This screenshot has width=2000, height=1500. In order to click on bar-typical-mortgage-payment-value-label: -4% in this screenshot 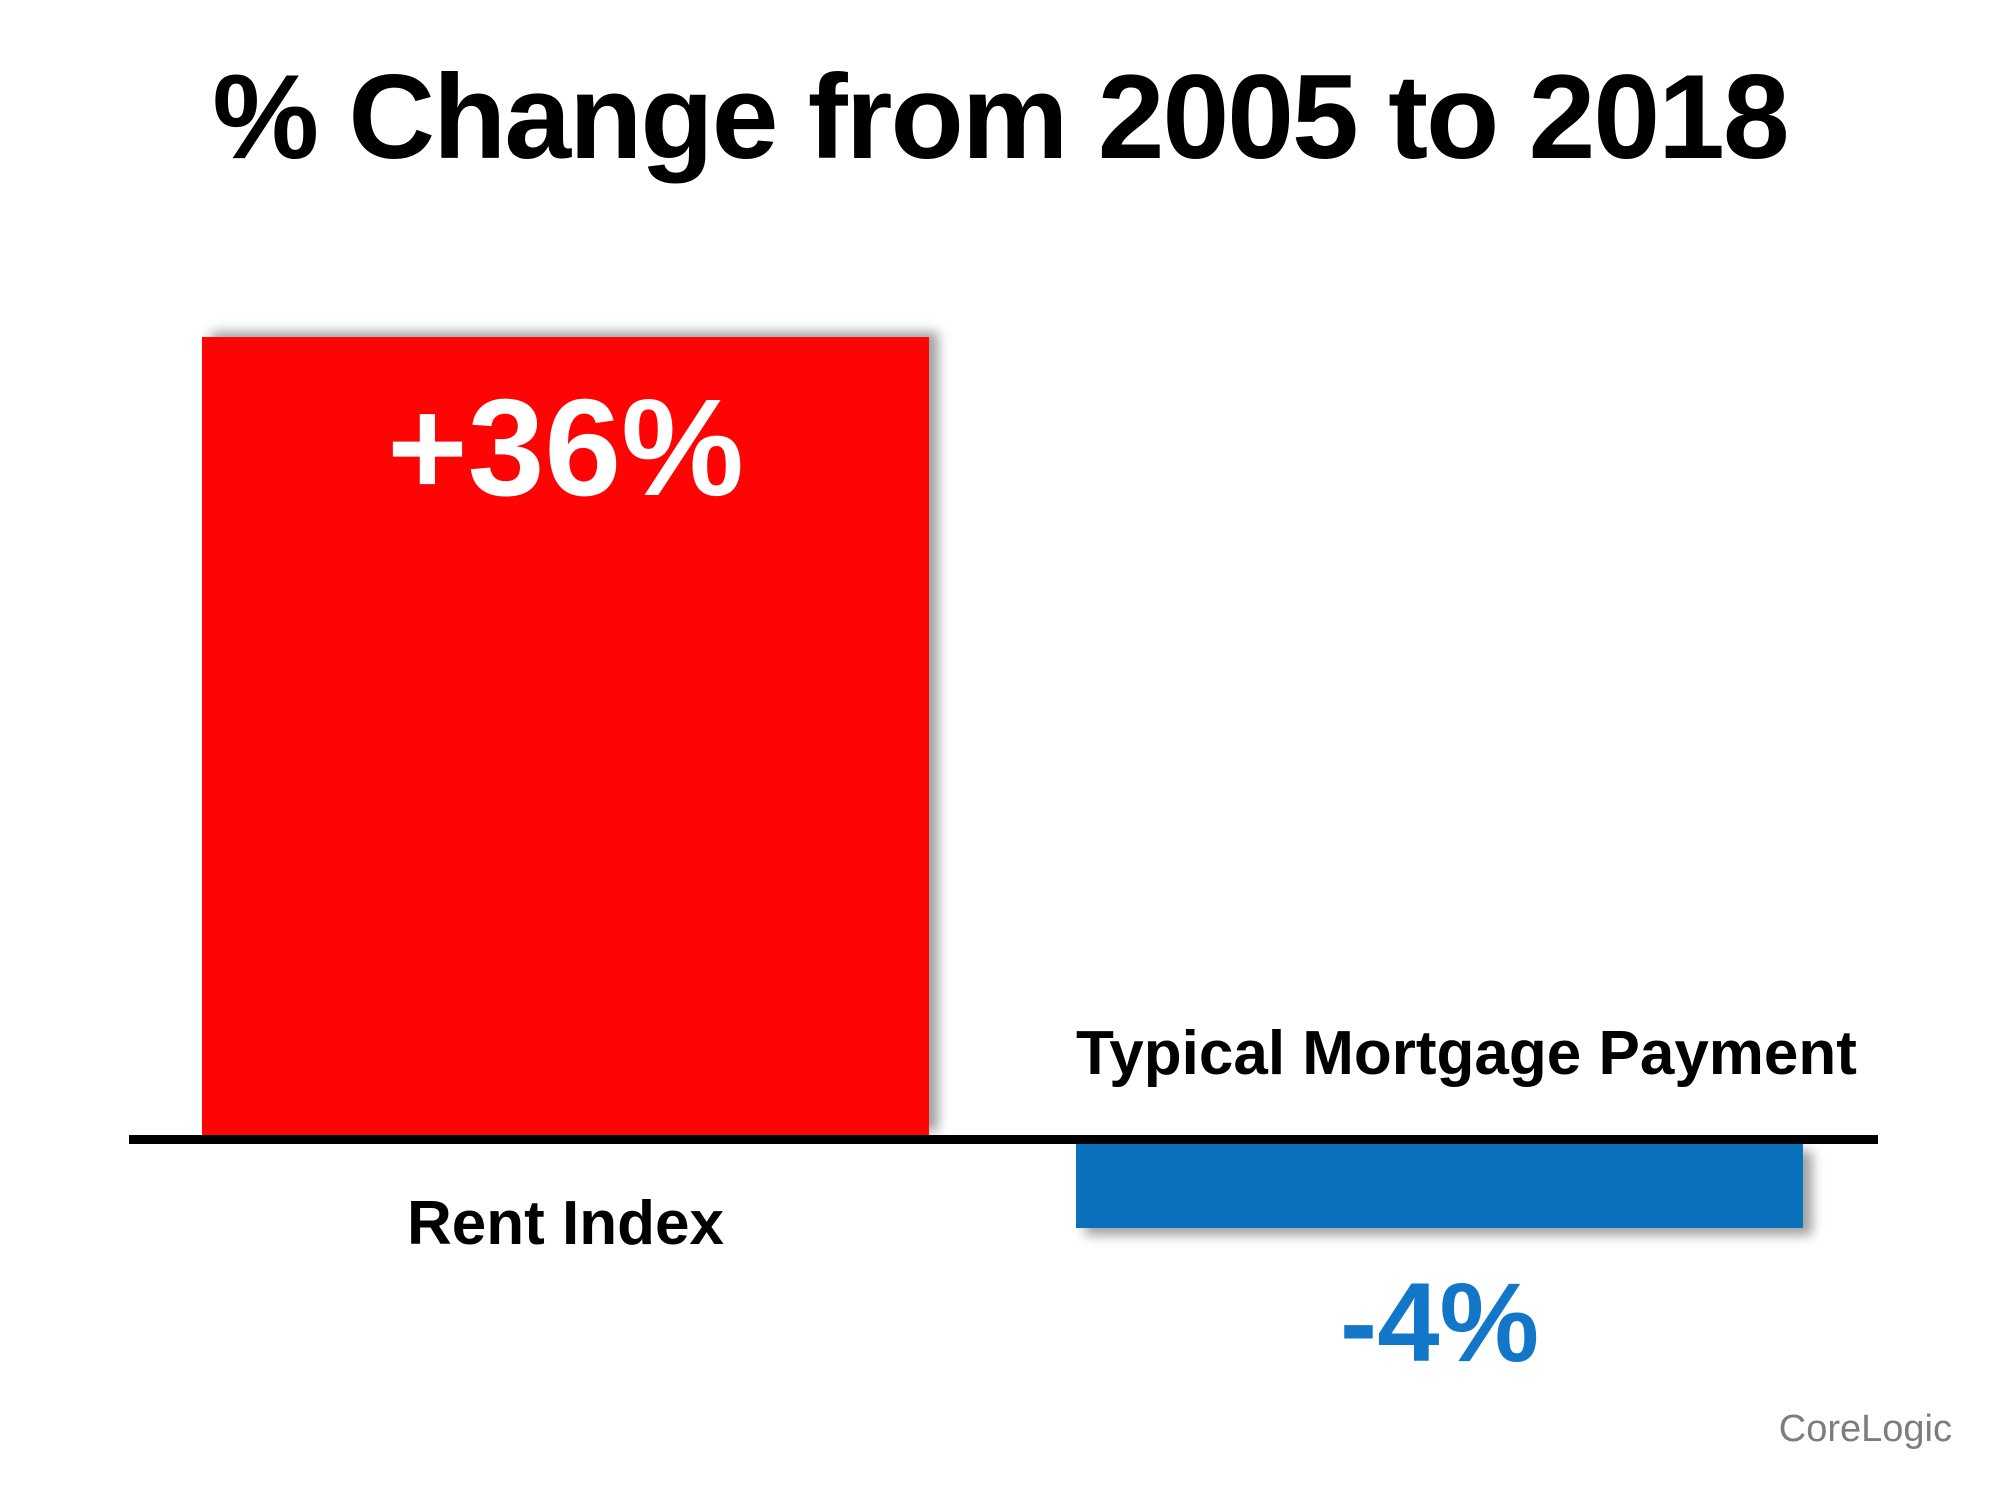, I will do `click(1439, 1322)`.